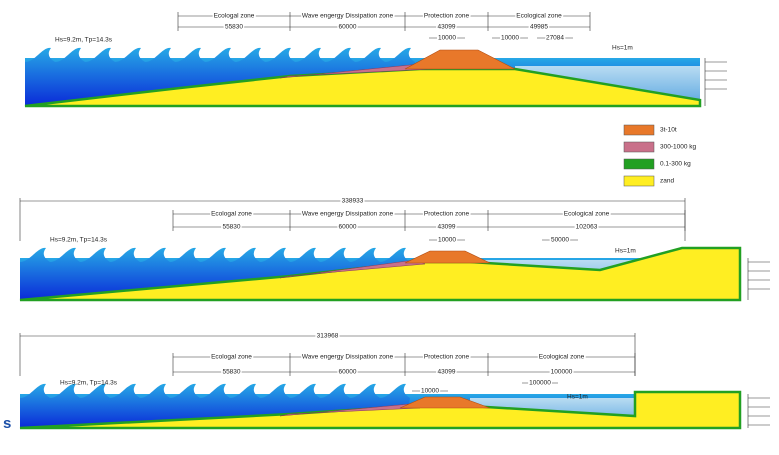 The height and width of the screenshot is (455, 779). What do you see at coordinates (7, 423) in the screenshot?
I see `footer-fragment: s` at bounding box center [7, 423].